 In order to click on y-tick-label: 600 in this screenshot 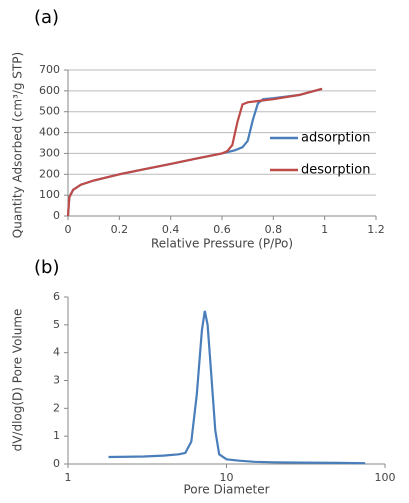, I will do `click(49, 90)`.